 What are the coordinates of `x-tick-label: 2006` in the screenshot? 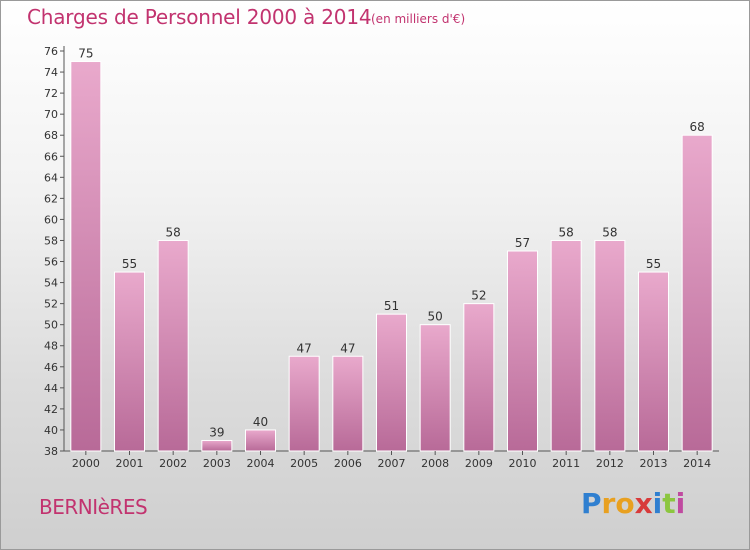 It's located at (348, 463).